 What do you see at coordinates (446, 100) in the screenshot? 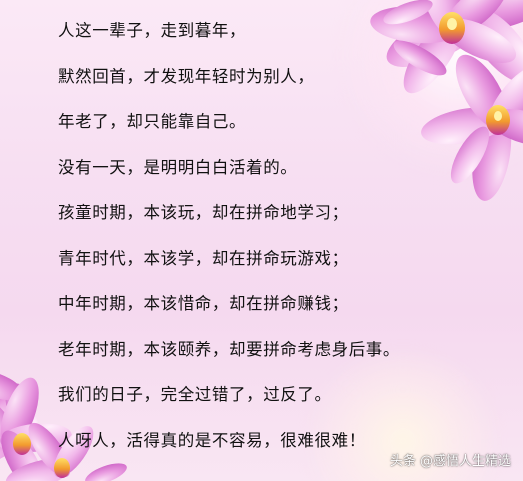
I see `orchid-top-right` at bounding box center [446, 100].